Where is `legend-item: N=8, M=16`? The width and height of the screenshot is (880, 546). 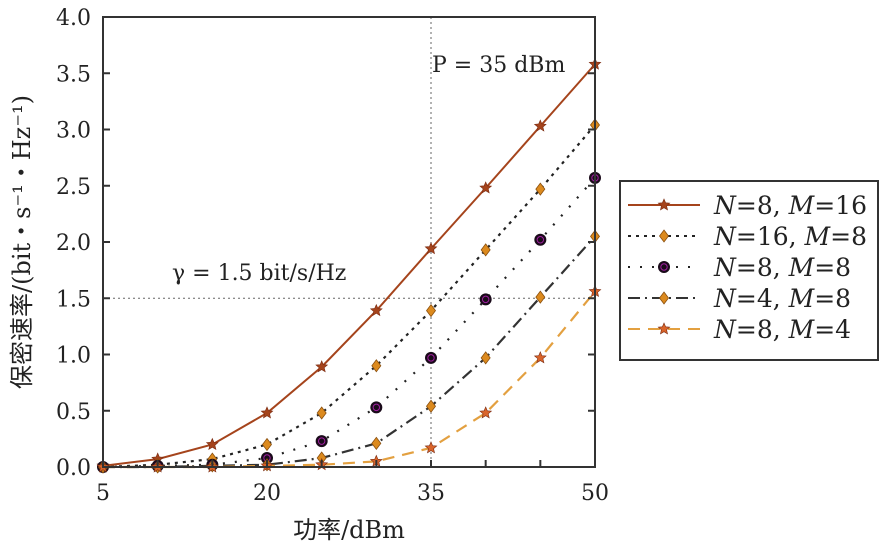
legend-item: N=8, M=16 is located at coordinates (747, 205).